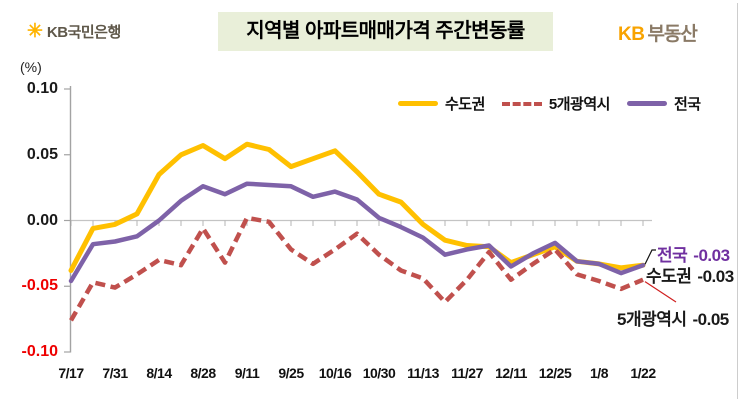 The width and height of the screenshot is (743, 402). What do you see at coordinates (83, 32) in the screenshot?
I see `kb-bank-logo-text: KB국민은행` at bounding box center [83, 32].